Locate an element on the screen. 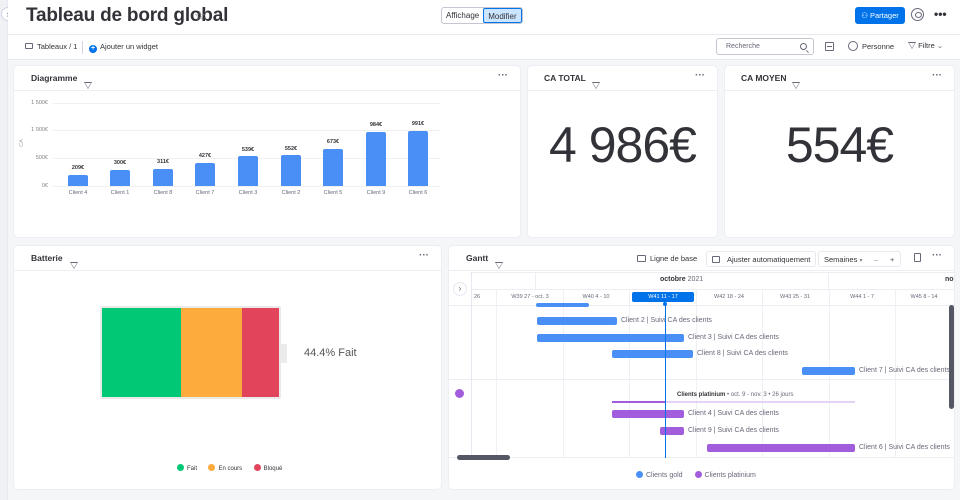 The width and height of the screenshot is (960, 500). zoom-out-button: – is located at coordinates (876, 259).